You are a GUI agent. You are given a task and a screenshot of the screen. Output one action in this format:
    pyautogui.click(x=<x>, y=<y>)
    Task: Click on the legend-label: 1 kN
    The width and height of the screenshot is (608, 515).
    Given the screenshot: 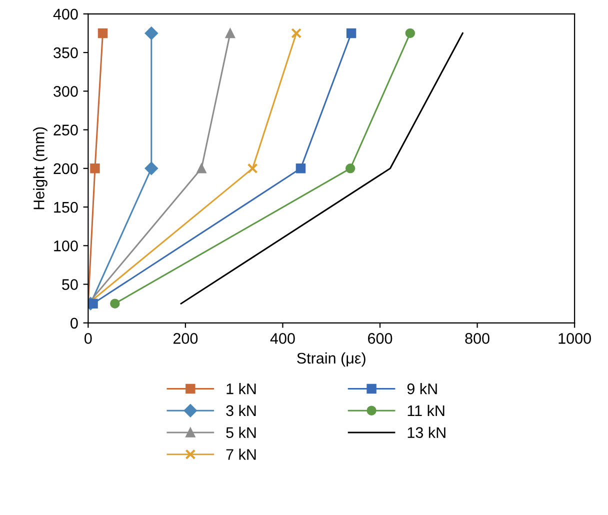 What is the action you would take?
    pyautogui.click(x=241, y=388)
    